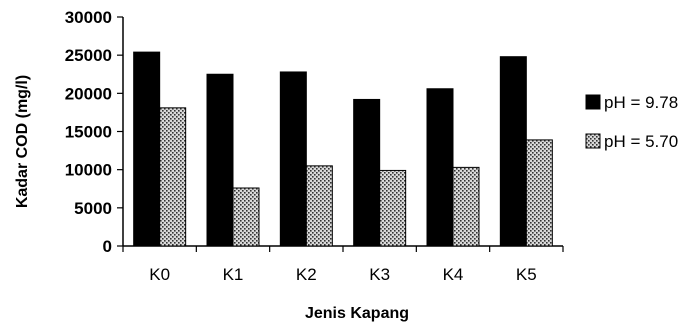 The height and width of the screenshot is (324, 698). Describe the element at coordinates (357, 313) in the screenshot. I see `x-axis-title: Jenis Kapang` at that location.